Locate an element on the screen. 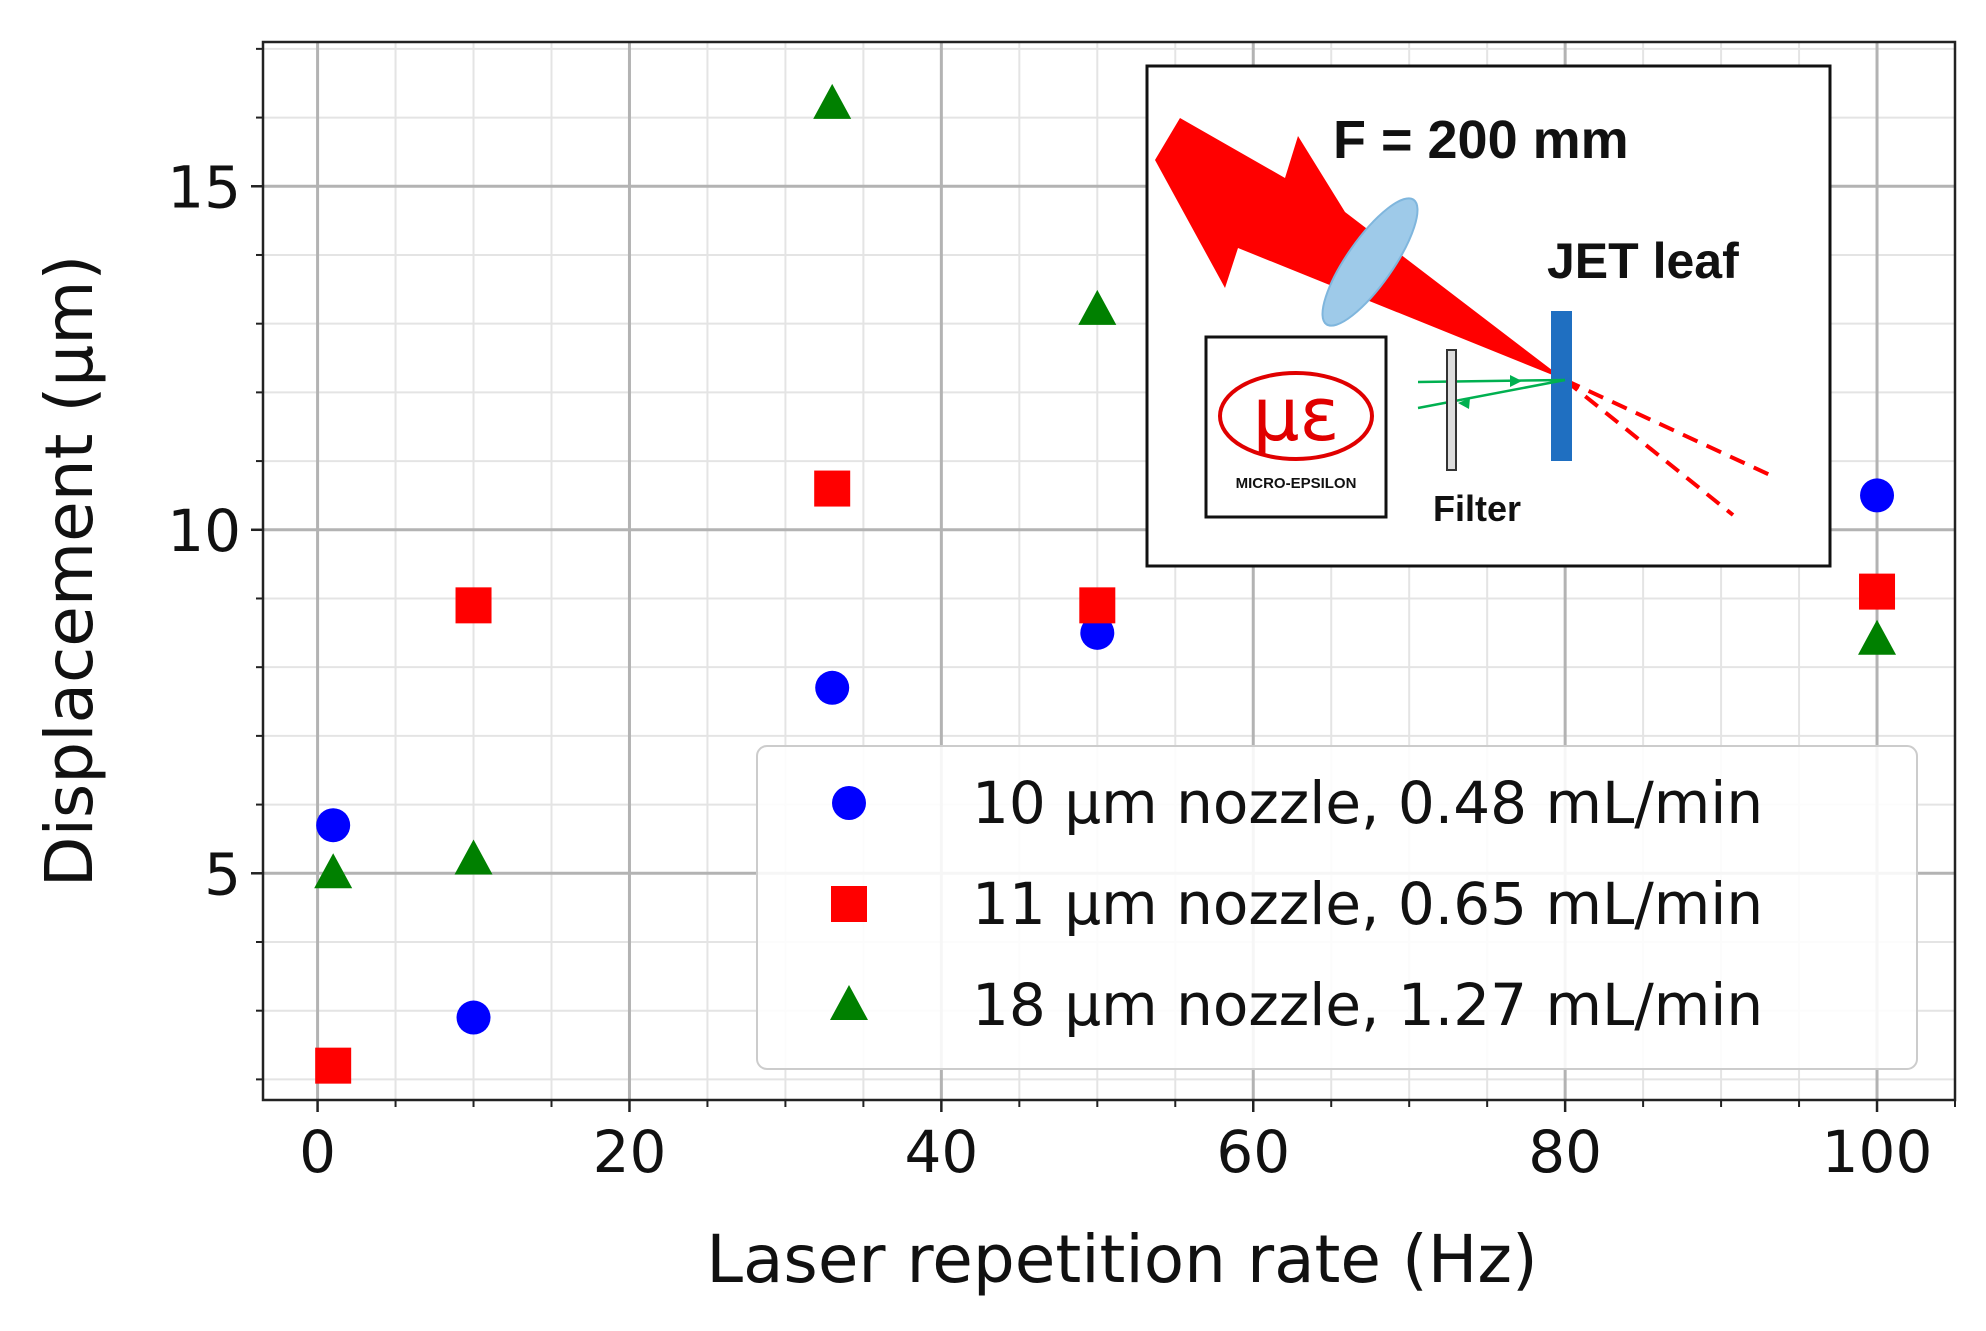  legend-marker-triangle is located at coordinates (849, 1002).